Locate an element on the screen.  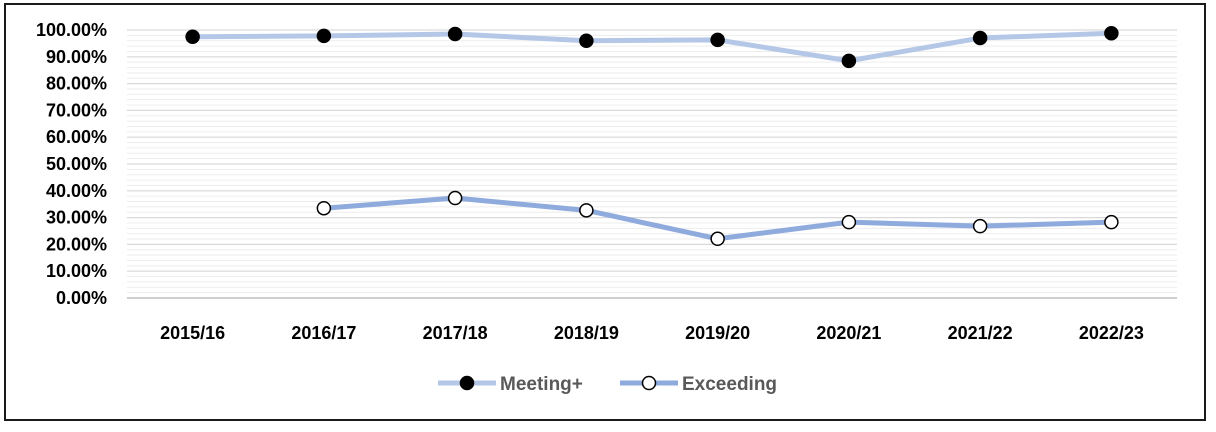
y-tick-label: 90.00% is located at coordinates (76, 57).